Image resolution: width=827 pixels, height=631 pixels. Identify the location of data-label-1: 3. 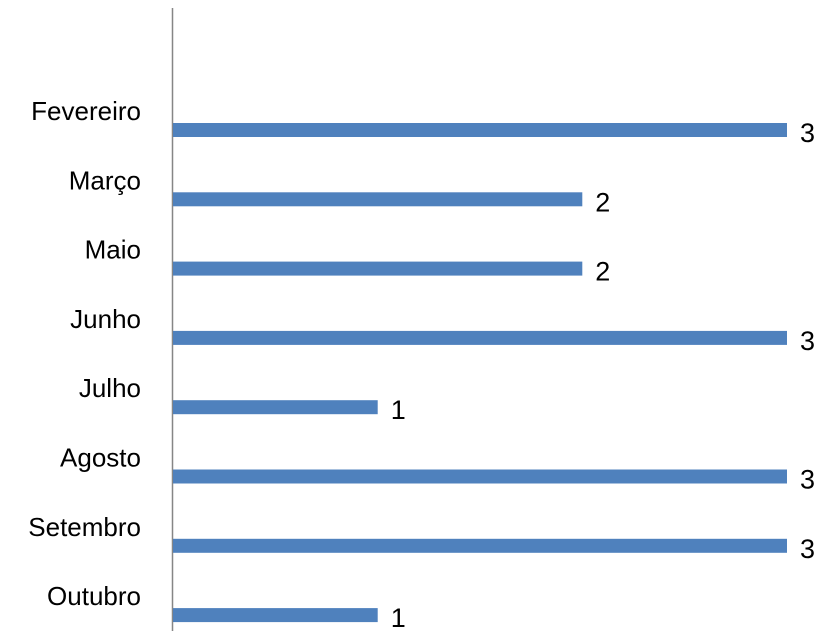
(807, 133).